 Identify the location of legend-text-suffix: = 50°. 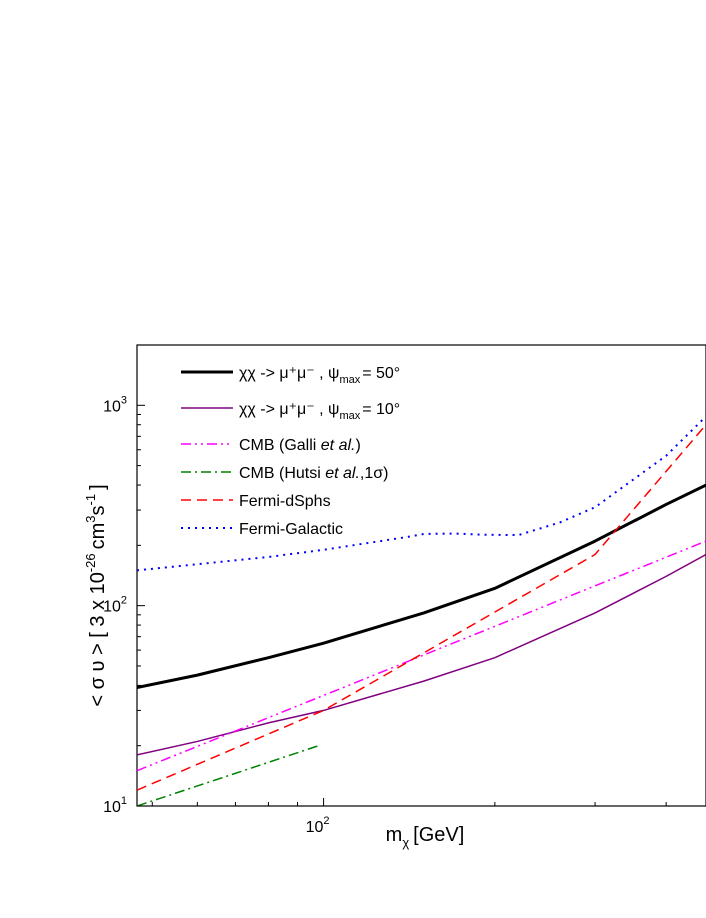
(381, 373).